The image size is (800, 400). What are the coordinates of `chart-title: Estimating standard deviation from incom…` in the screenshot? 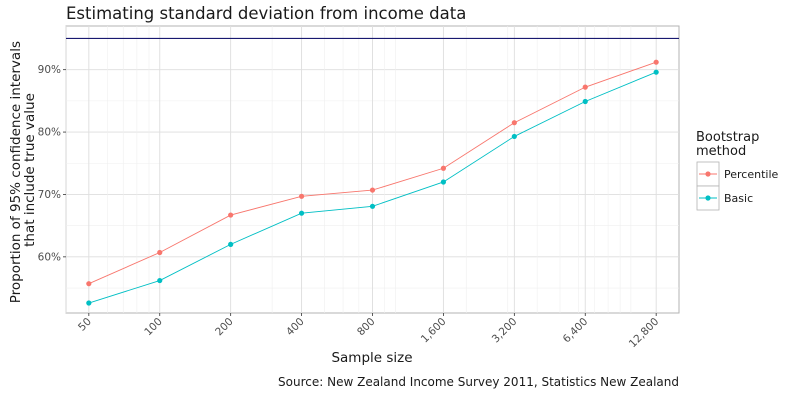 It's located at (266, 13).